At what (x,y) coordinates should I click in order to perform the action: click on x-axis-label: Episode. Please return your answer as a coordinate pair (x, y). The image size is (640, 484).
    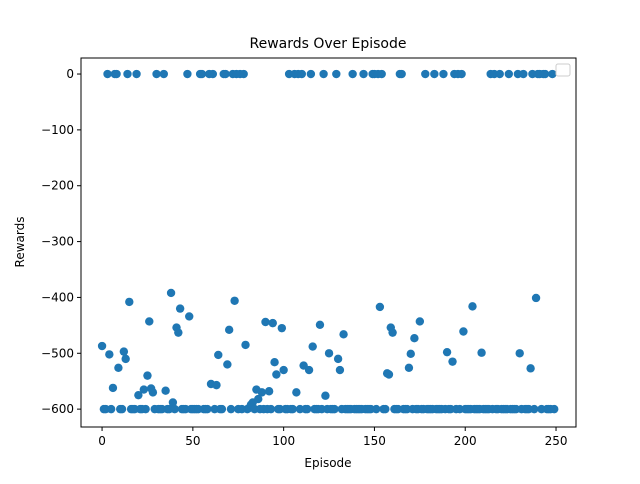
    Looking at the image, I should click on (327, 463).